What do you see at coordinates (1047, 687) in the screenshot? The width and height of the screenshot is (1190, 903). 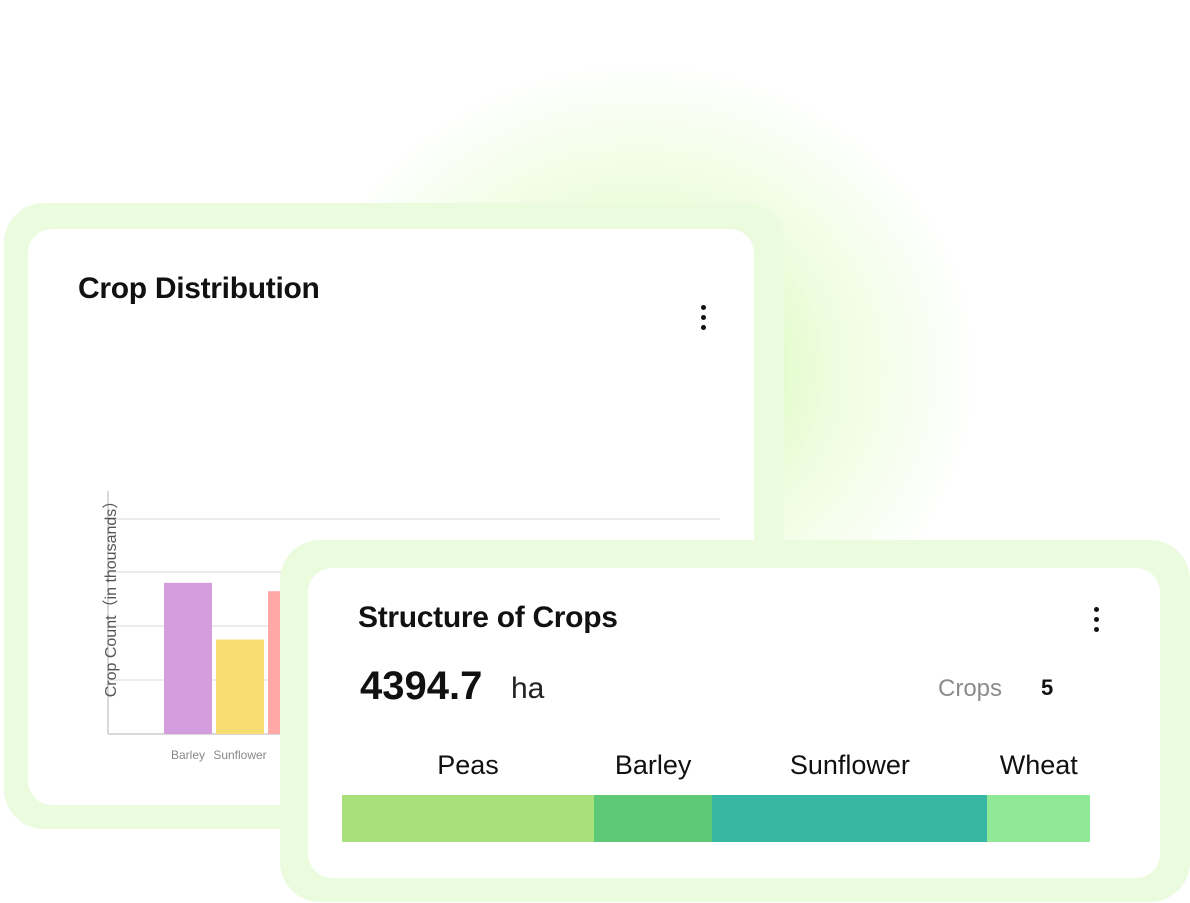 I see `crops-count: 5` at bounding box center [1047, 687].